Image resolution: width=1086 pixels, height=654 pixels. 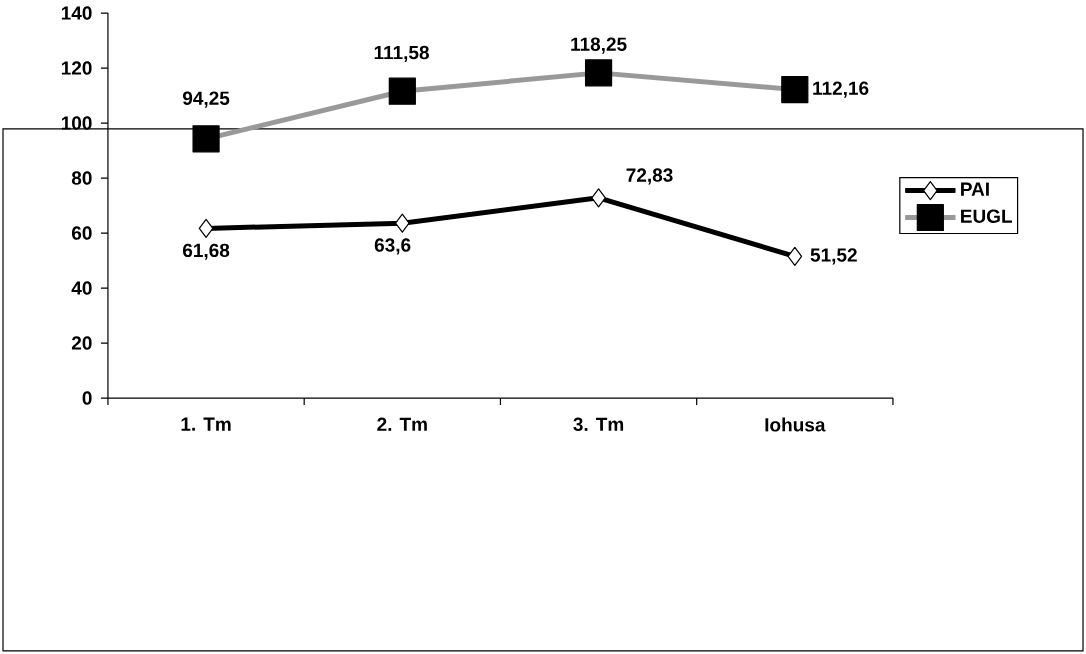 I want to click on data-label: 63,6, so click(x=392, y=246).